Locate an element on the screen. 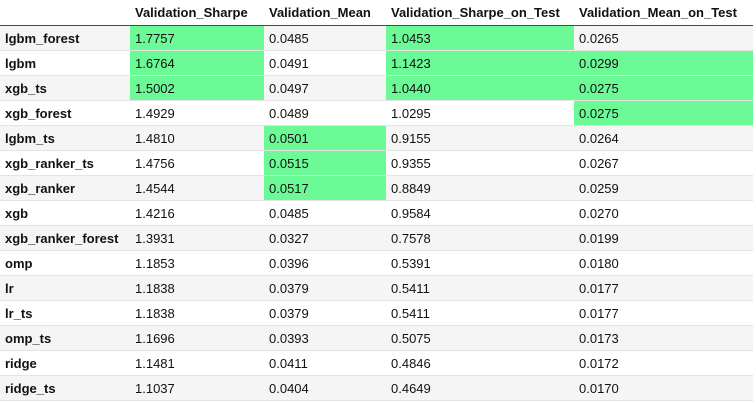 The width and height of the screenshot is (756, 403). row-label: lr_ts is located at coordinates (65, 313).